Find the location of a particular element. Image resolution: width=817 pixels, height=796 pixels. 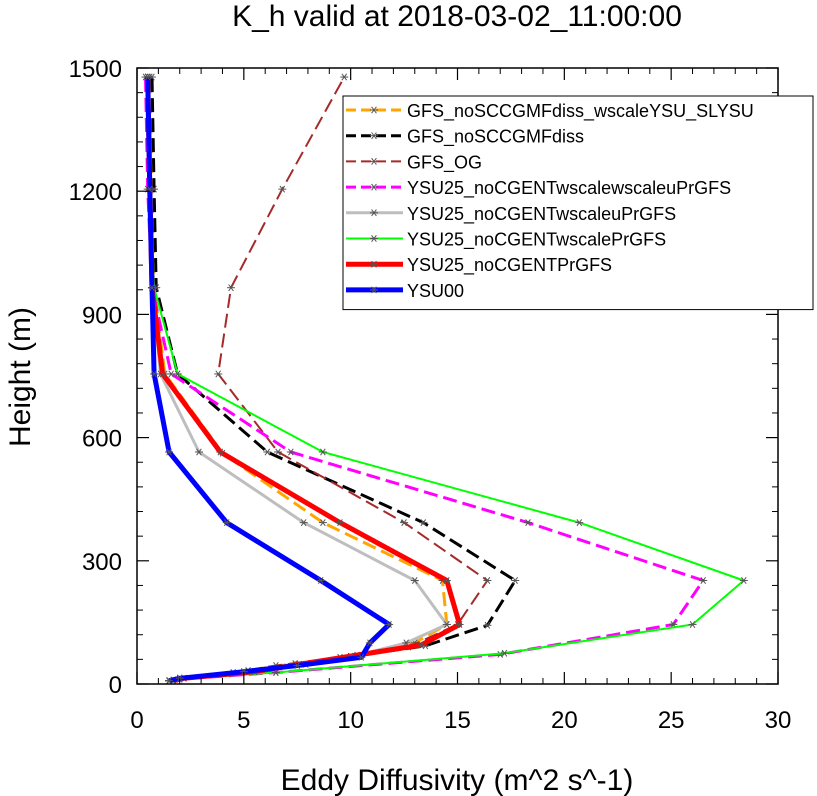

legend-item: GFS_noSCCGMFdiss_wscaleYSU_SLYSU is located at coordinates (550, 111).